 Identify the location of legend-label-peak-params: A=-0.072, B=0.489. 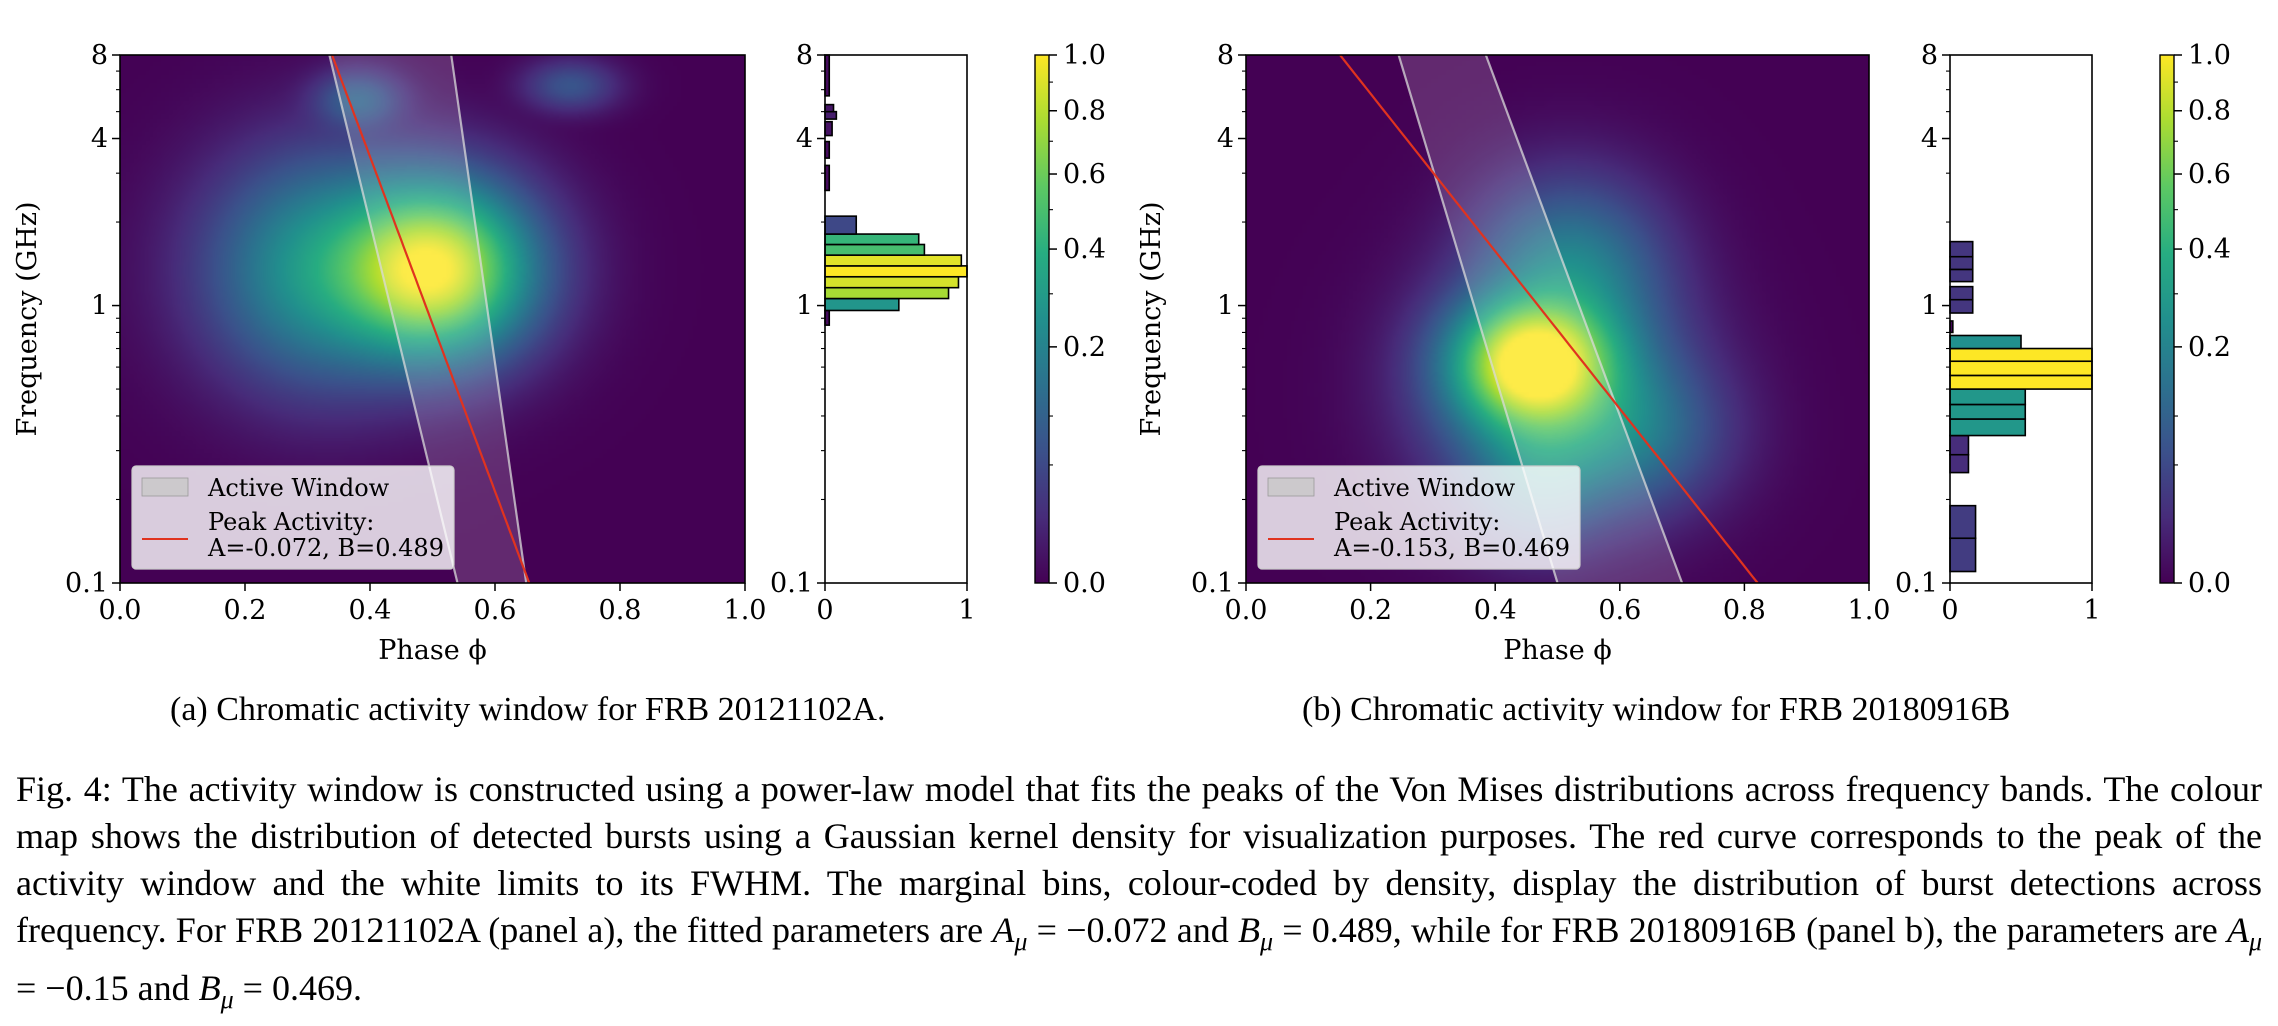
(325, 548).